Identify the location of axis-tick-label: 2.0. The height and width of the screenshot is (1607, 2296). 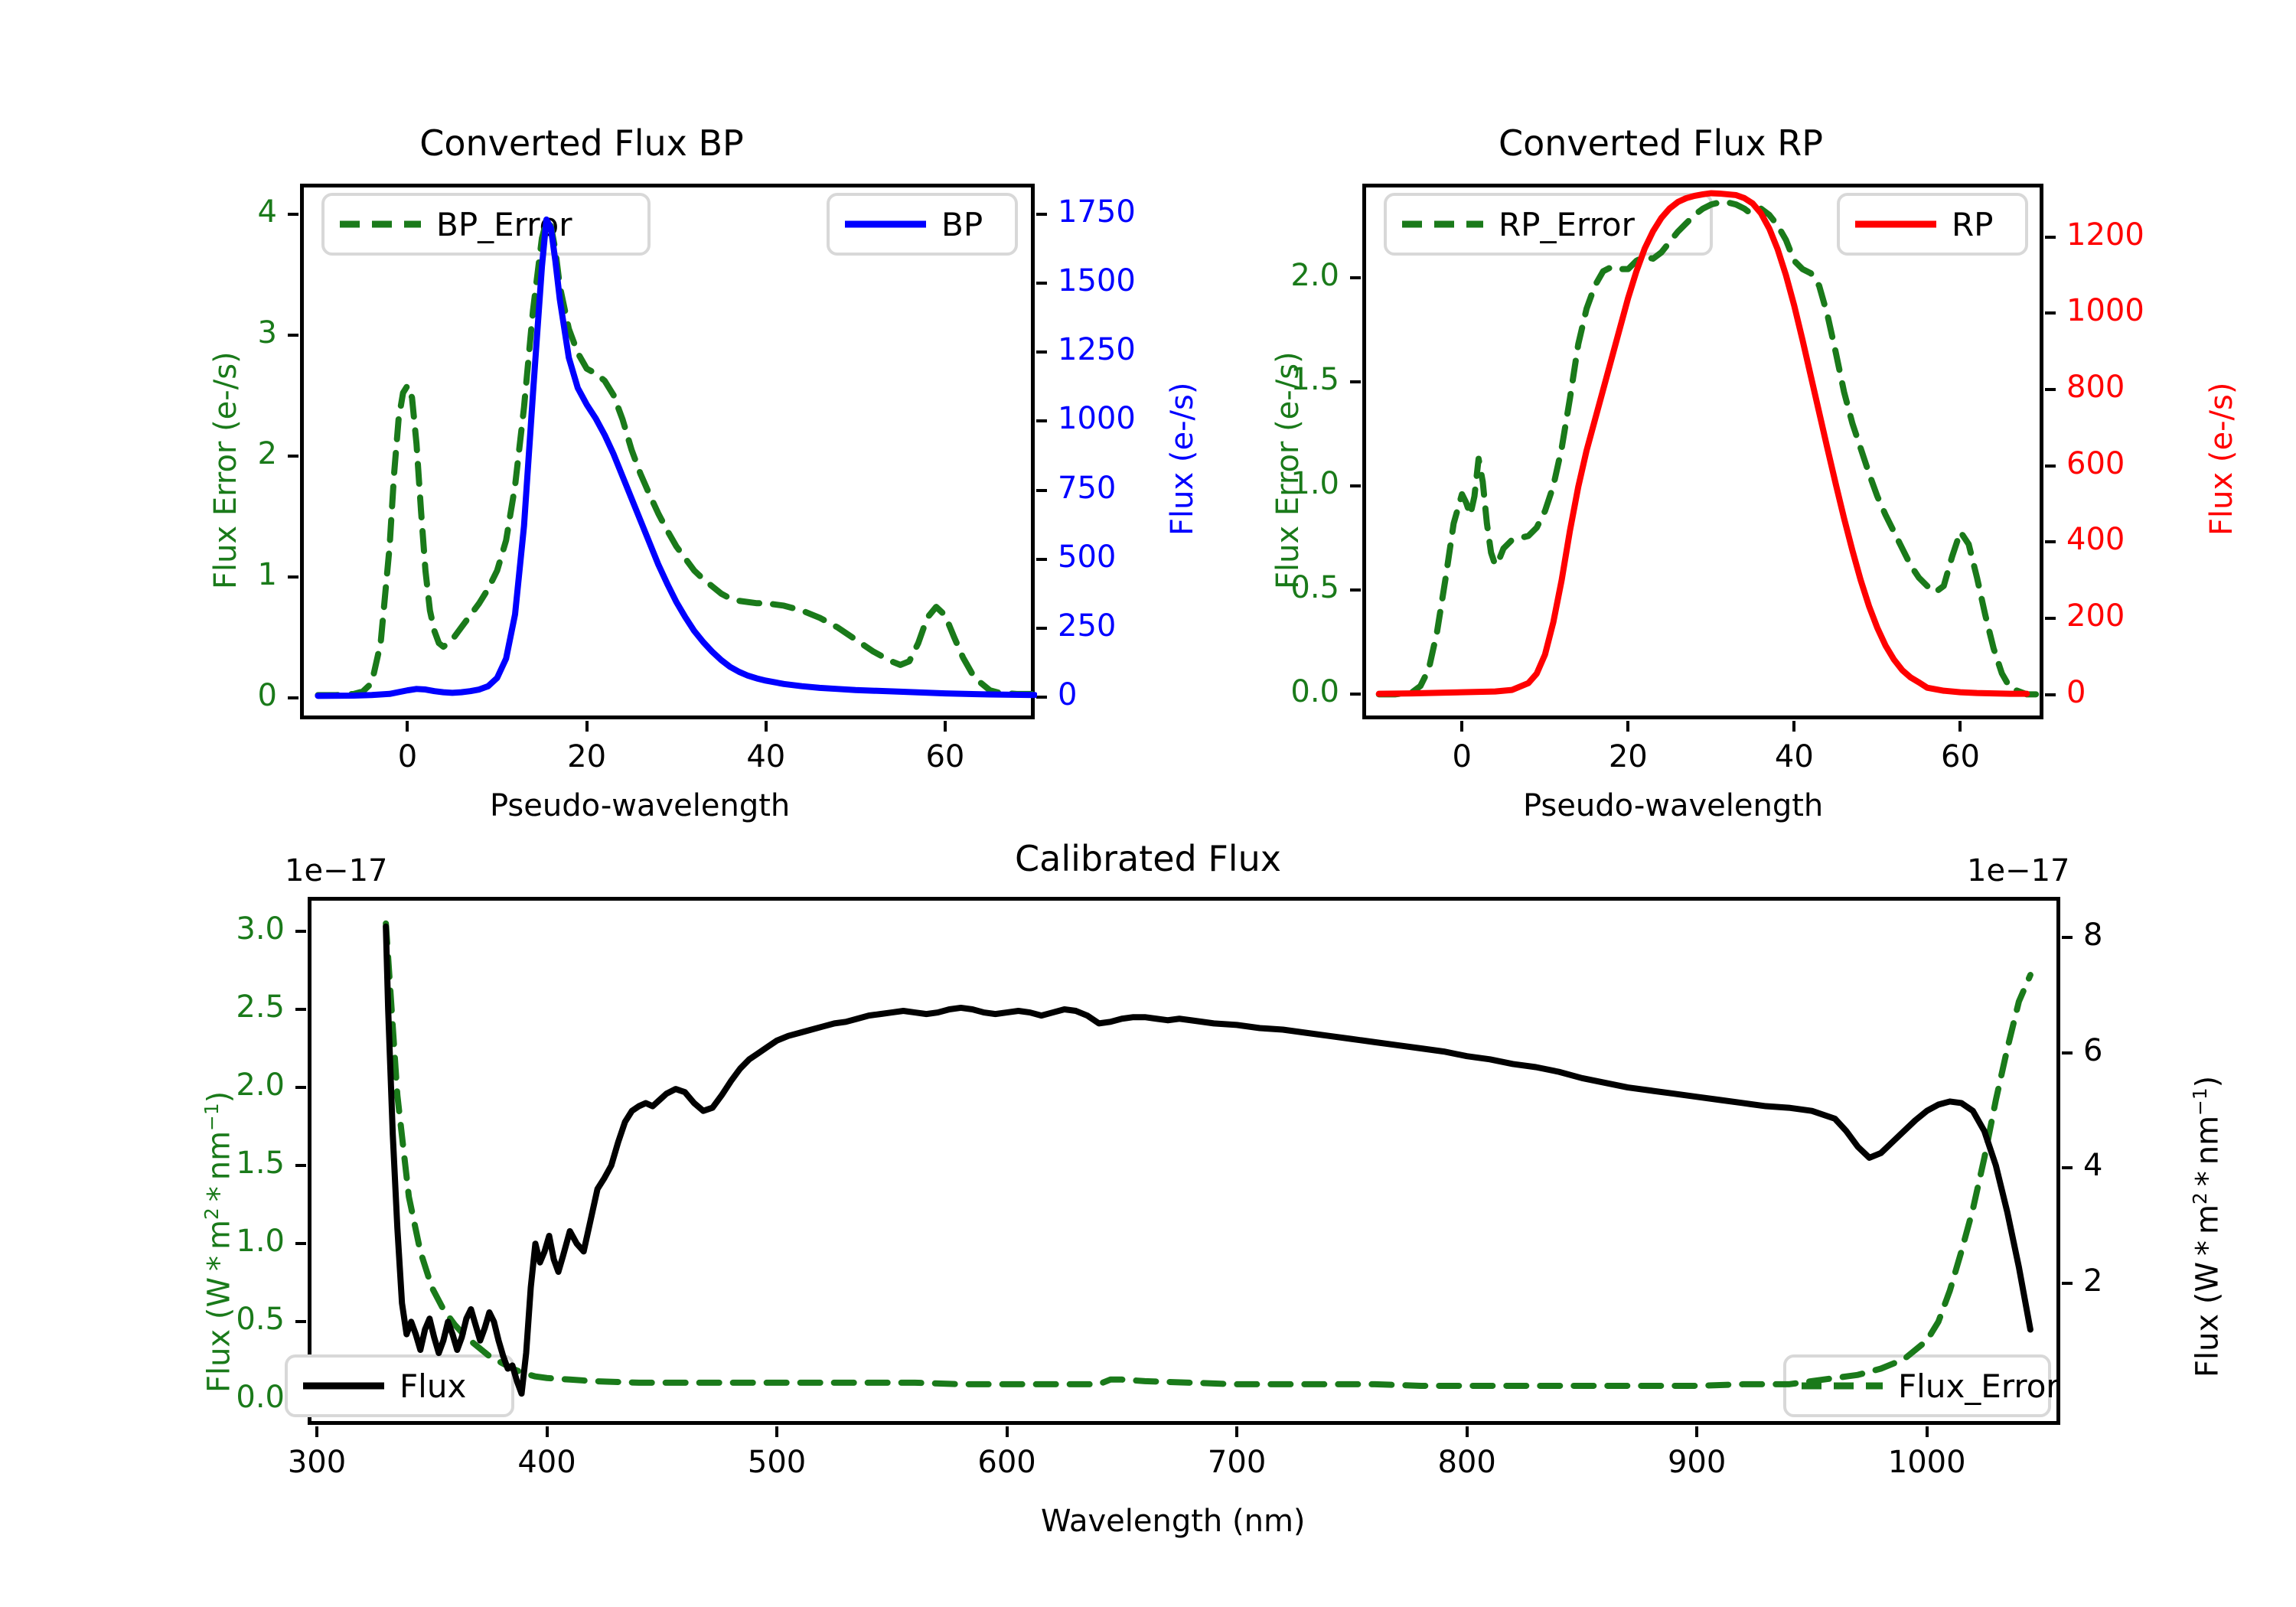
(1314, 275).